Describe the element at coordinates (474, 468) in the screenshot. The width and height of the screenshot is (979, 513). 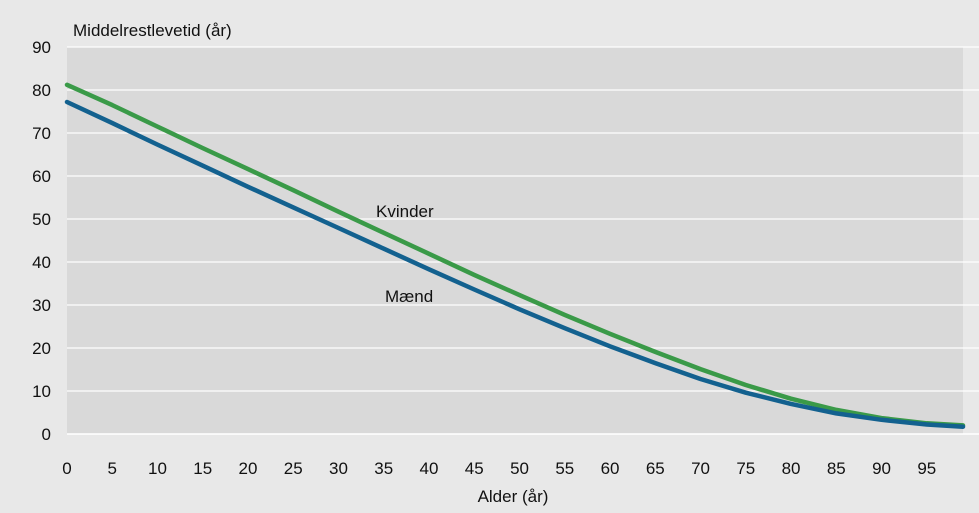
I see `x-tick-label: 45` at that location.